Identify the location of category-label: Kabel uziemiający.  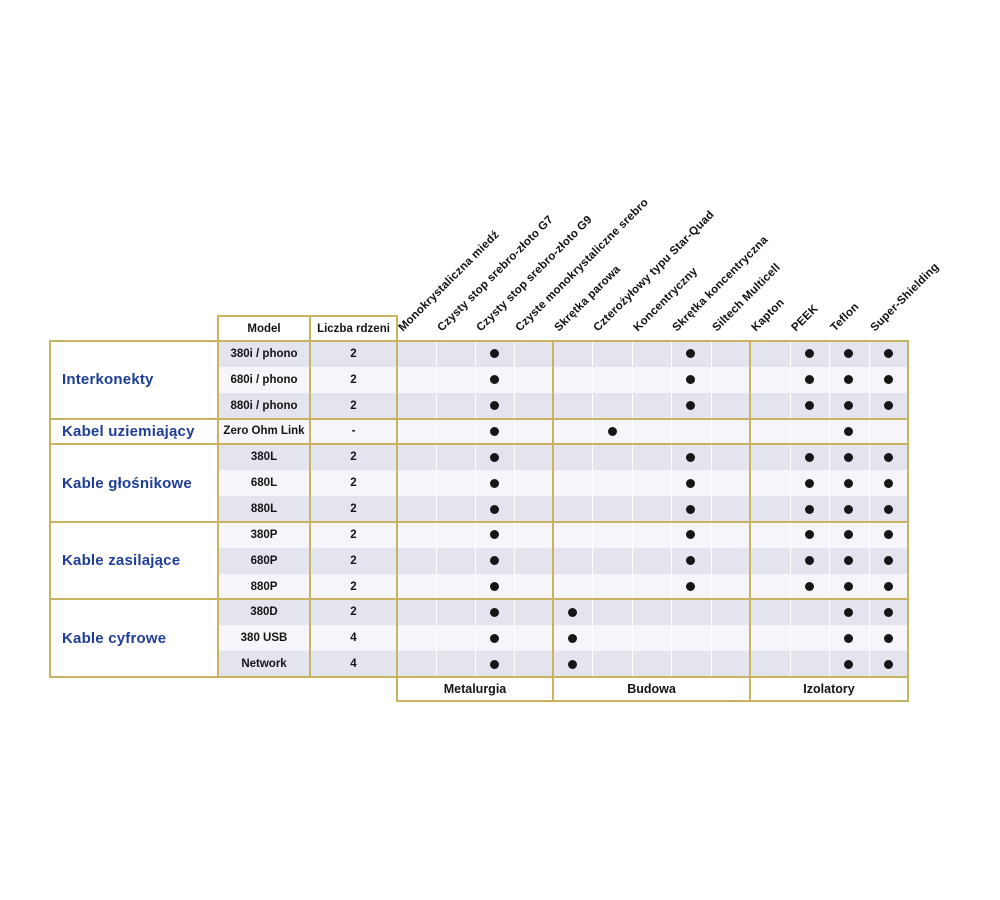
(128, 431).